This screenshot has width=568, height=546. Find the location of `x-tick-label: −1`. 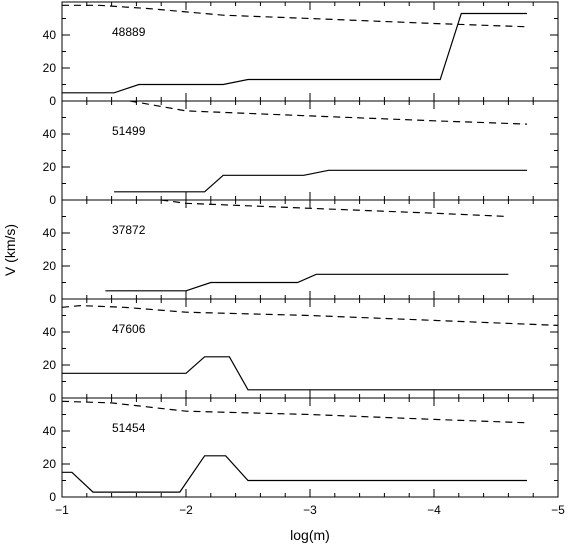

x-tick-label: −1 is located at coordinates (62, 510).